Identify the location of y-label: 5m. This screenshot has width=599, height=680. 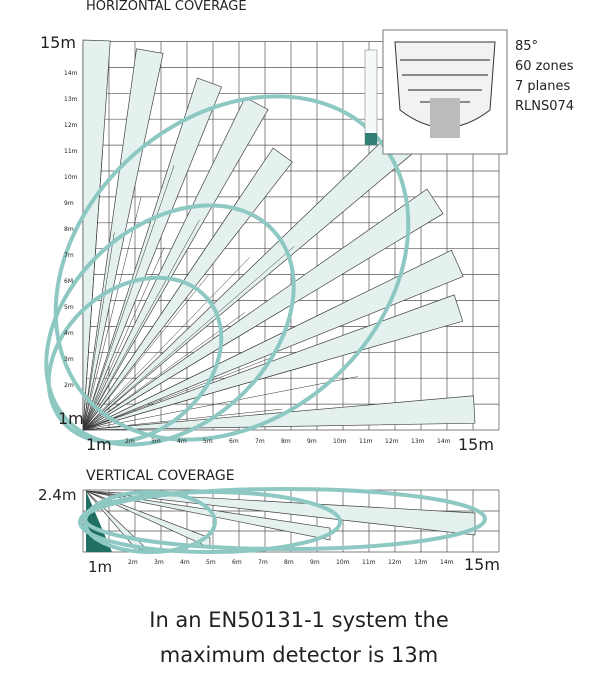
(69, 307).